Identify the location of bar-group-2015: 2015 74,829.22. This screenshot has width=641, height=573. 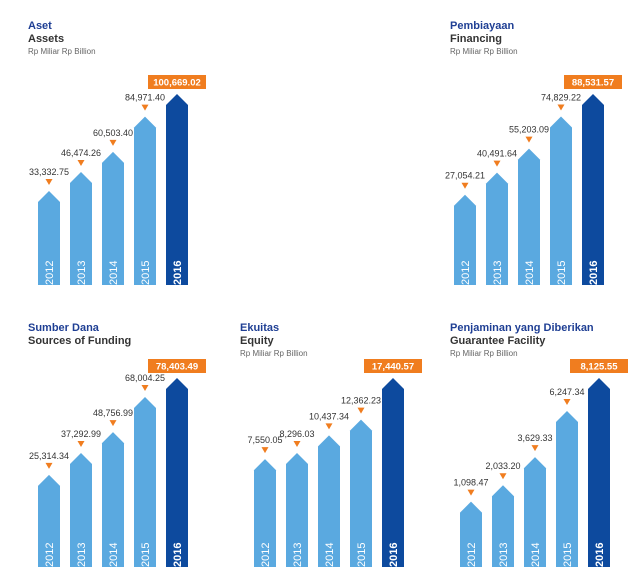
(561, 188).